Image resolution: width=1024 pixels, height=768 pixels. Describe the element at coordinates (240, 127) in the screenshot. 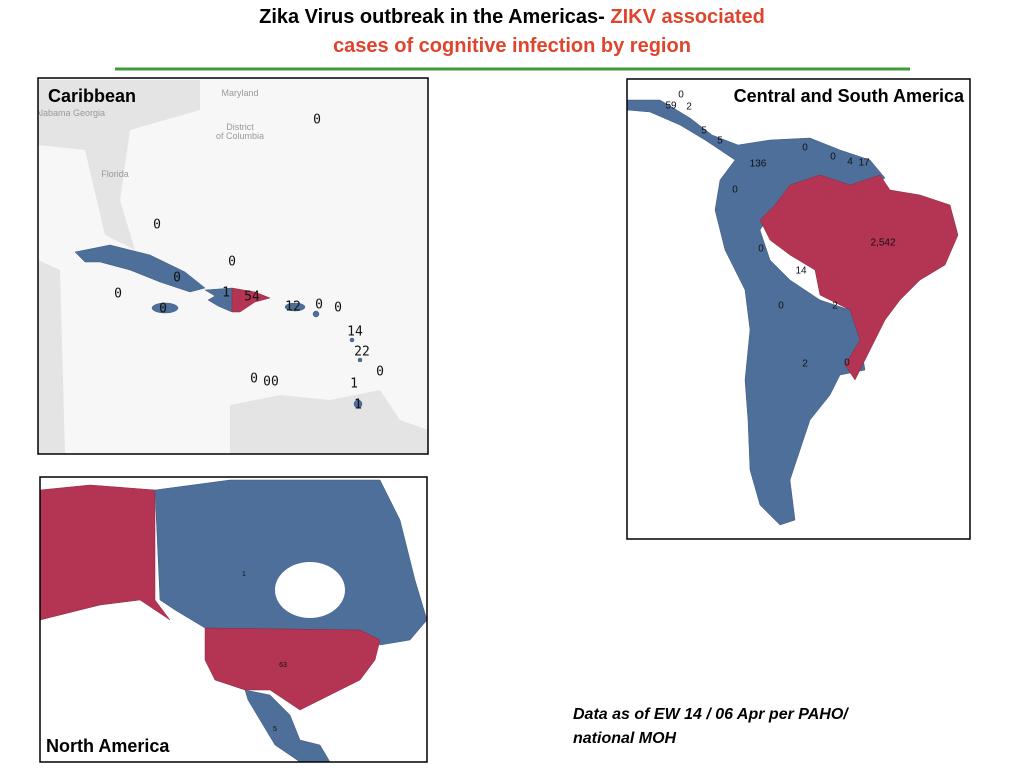

I see `place-name: District` at that location.